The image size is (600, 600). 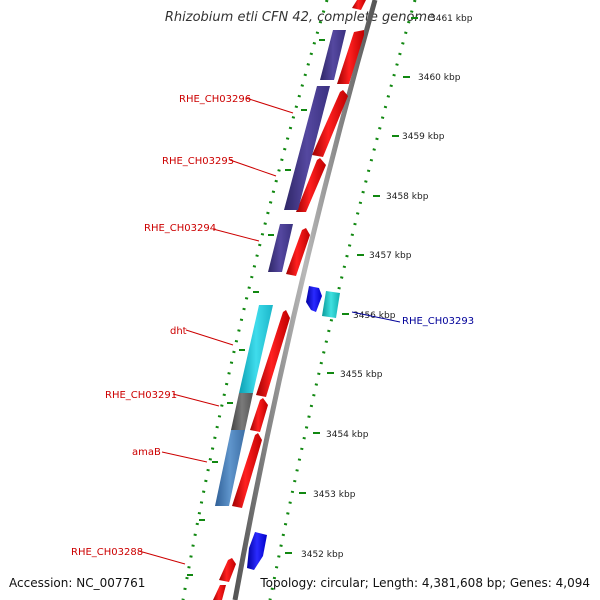 I want to click on gene-label: RHE_CH03296, so click(x=215, y=99).